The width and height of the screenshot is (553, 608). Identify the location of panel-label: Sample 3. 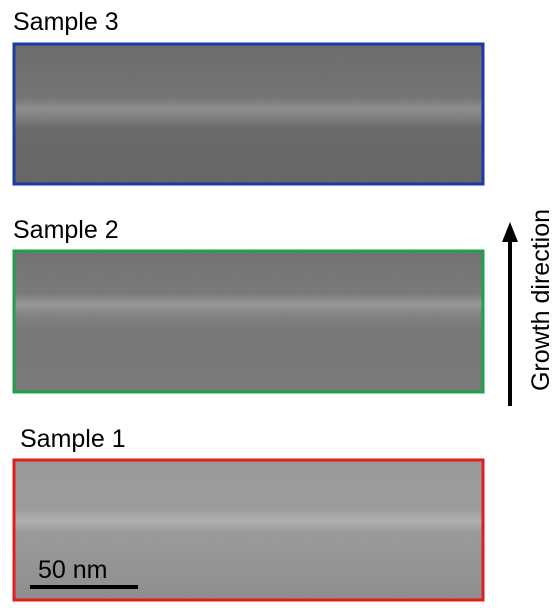
(66, 22).